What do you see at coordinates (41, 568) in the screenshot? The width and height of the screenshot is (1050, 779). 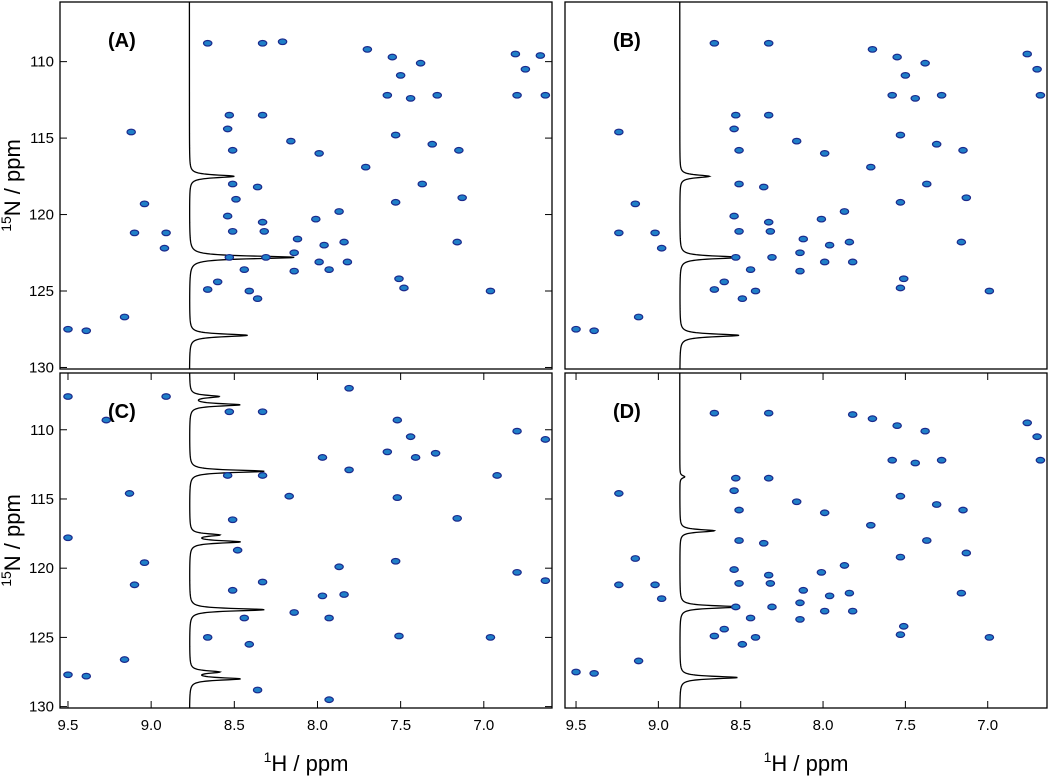 I see `y-tick-label: 120` at bounding box center [41, 568].